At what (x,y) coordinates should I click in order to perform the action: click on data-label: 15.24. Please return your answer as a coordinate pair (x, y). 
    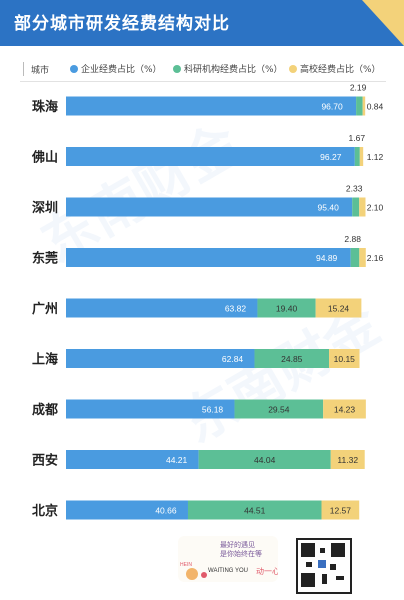
    Looking at the image, I should click on (339, 309).